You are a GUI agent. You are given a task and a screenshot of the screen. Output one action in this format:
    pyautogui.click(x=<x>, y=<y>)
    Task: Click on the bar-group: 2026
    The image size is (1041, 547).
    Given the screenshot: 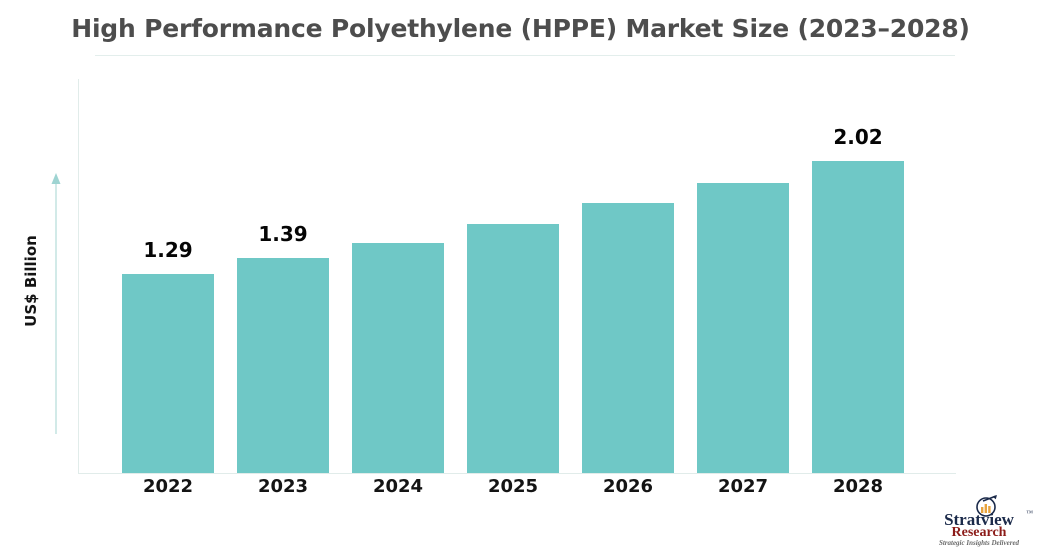 What is the action you would take?
    pyautogui.click(x=628, y=248)
    